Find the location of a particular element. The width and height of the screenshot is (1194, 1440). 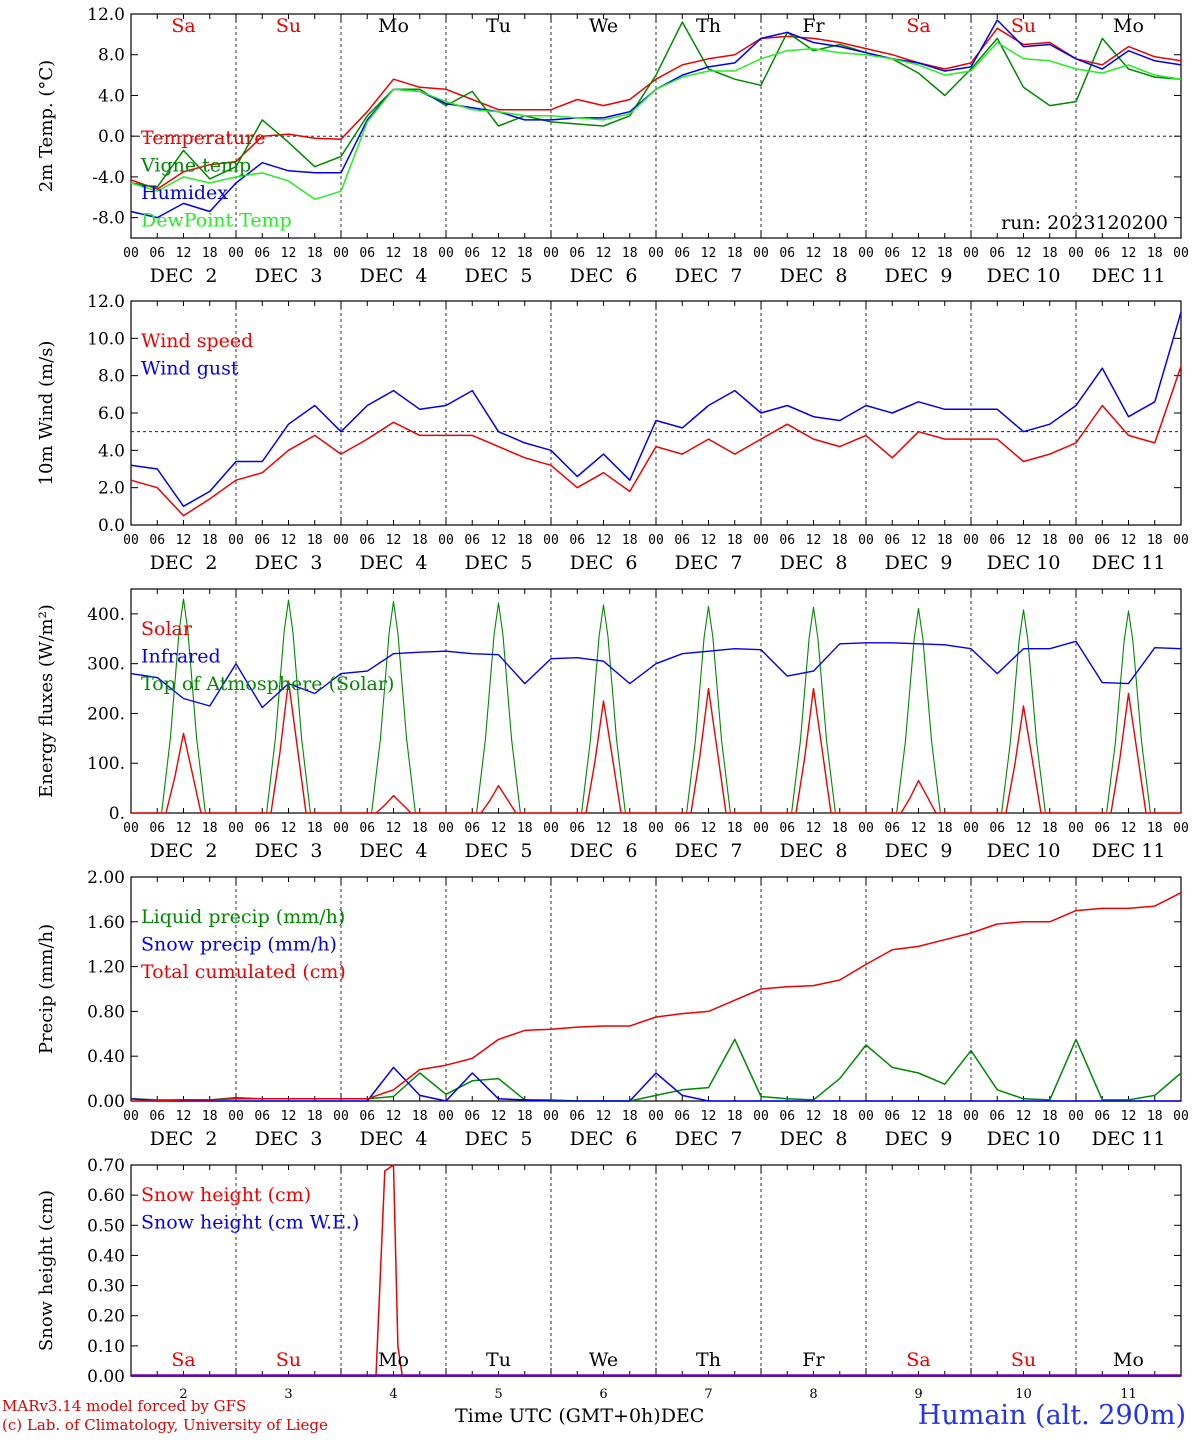

series-line-dewpoint-temp is located at coordinates (656, 121).